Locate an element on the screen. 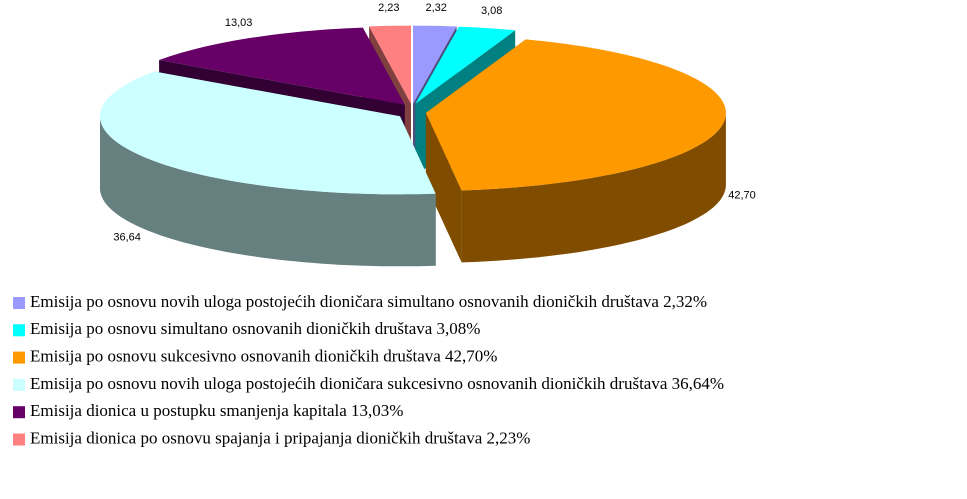  data-label: 3,08 is located at coordinates (491, 11).